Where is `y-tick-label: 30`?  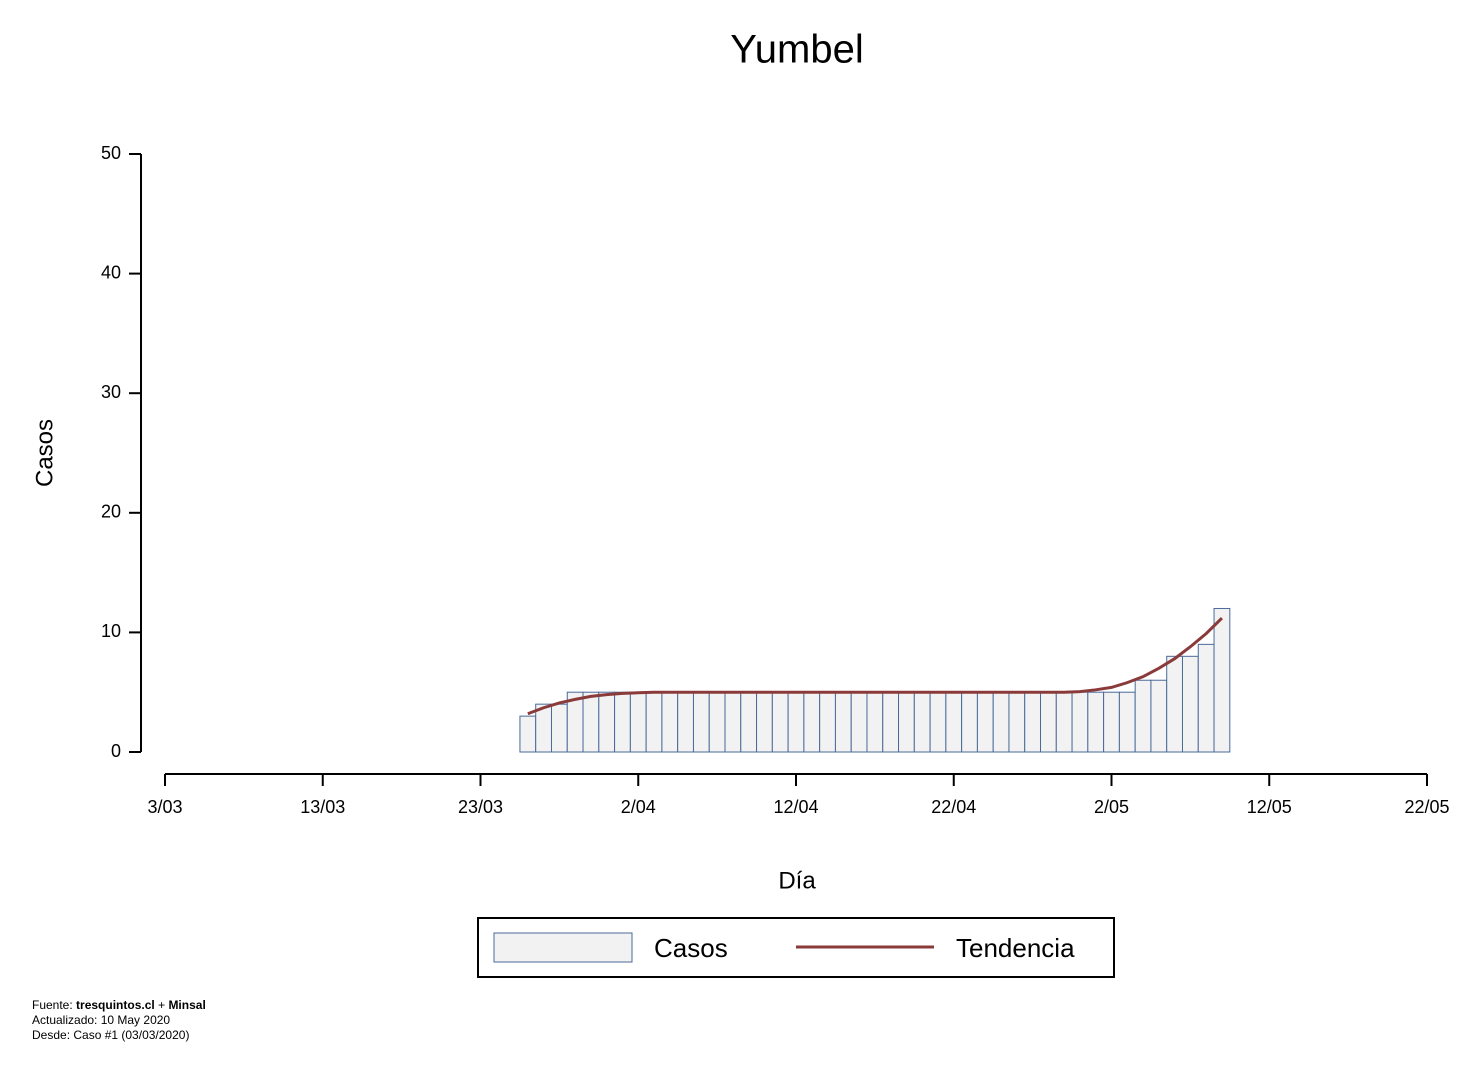 y-tick-label: 30 is located at coordinates (111, 392).